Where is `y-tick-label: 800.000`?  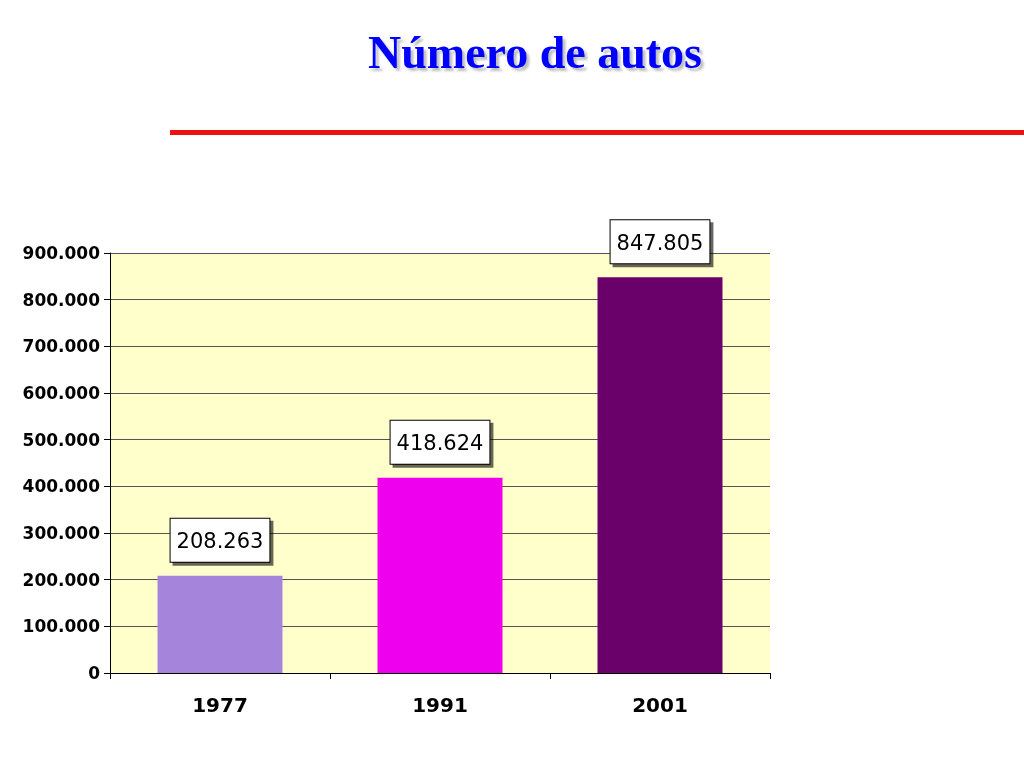 y-tick-label: 800.000 is located at coordinates (61, 299).